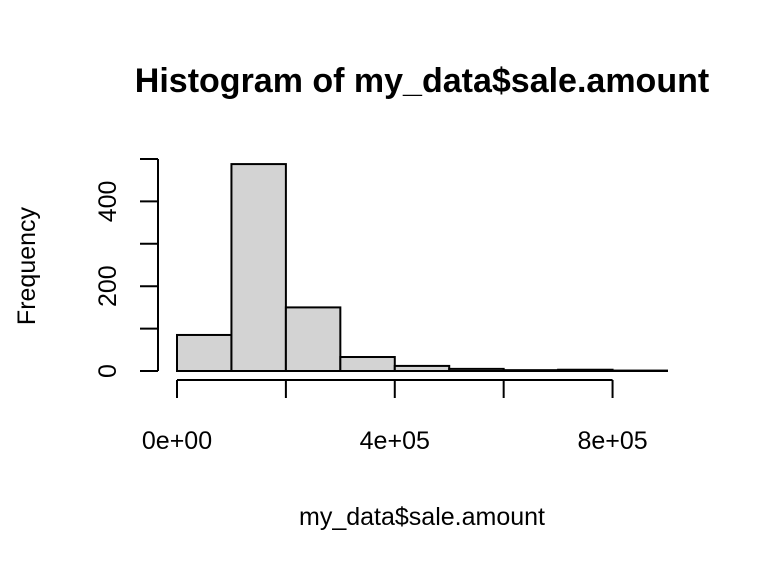  What do you see at coordinates (395, 417) in the screenshot?
I see `x-axis: 0e+00 4e+05 8e+05` at bounding box center [395, 417].